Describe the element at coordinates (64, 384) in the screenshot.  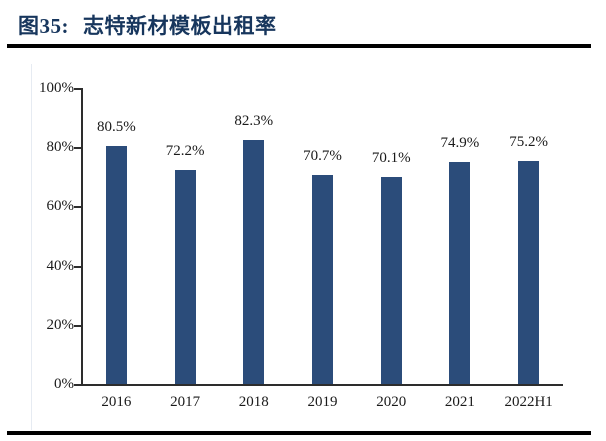
I see `y-tick-label: 0%` at that location.